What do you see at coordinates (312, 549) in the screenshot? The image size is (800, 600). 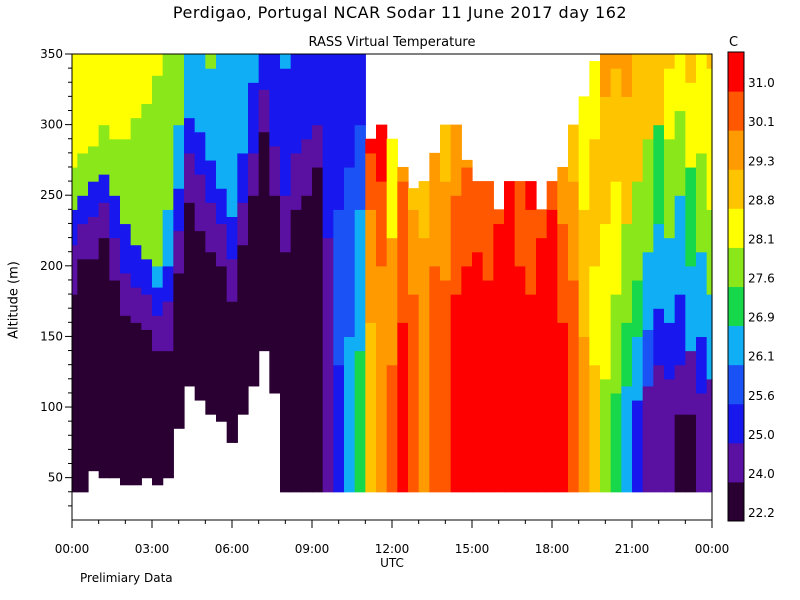 I see `x-tick-label: 09:00` at bounding box center [312, 549].